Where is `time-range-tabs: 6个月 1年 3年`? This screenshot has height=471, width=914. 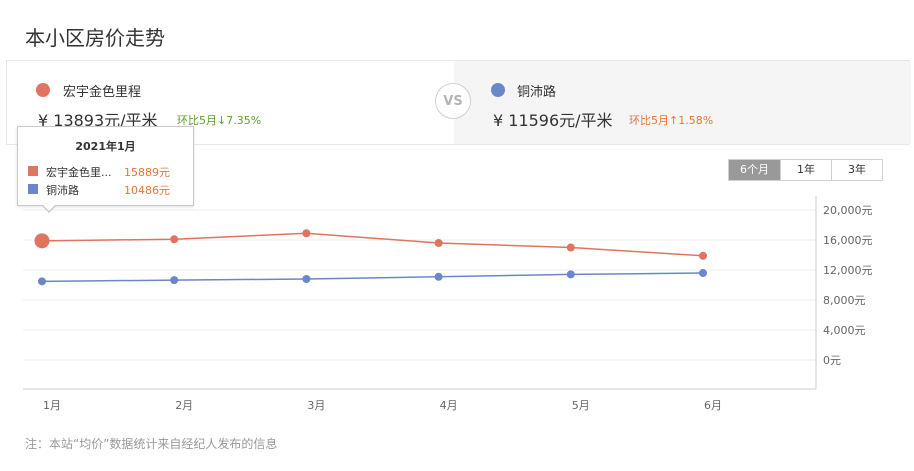 time-range-tabs: 6个月 1年 3年 is located at coordinates (805, 170).